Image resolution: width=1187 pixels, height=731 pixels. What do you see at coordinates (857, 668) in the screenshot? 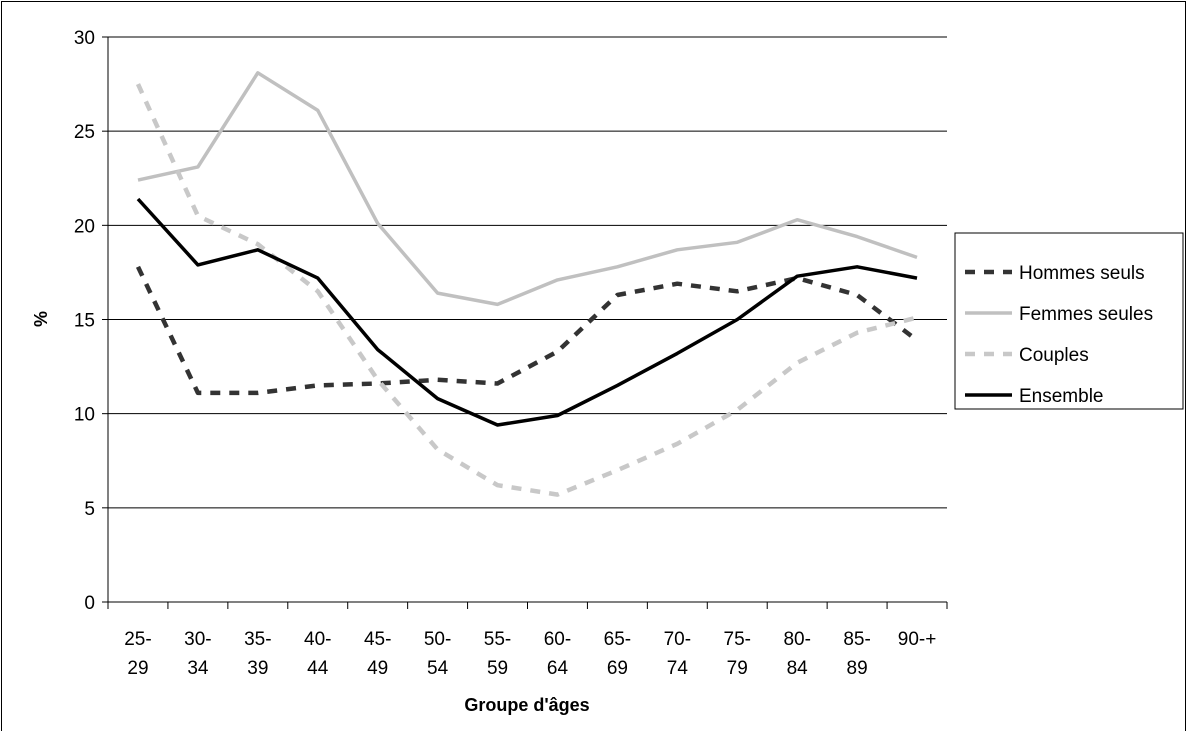
I see `x-tick-label: 89` at bounding box center [857, 668].